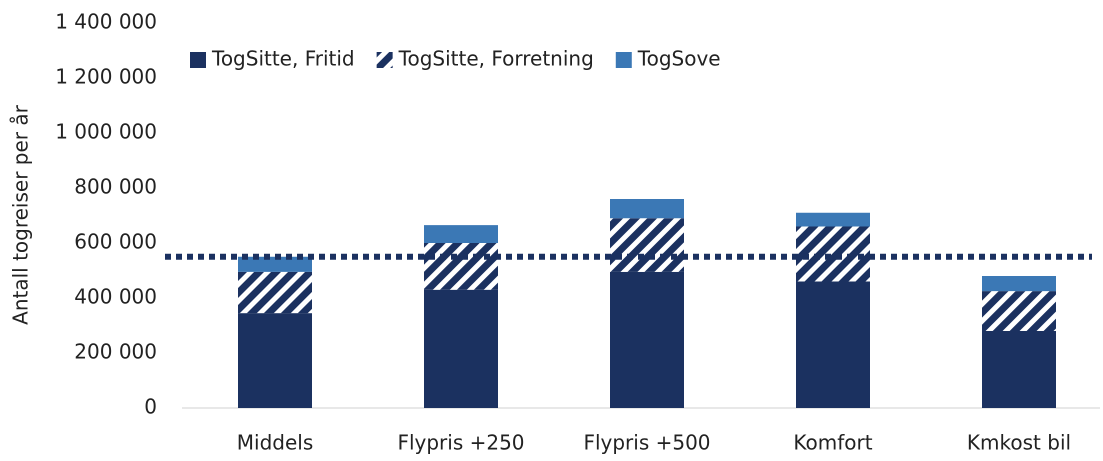  What do you see at coordinates (106, 22) in the screenshot?
I see `y-tick-label: 1 400 000` at bounding box center [106, 22].